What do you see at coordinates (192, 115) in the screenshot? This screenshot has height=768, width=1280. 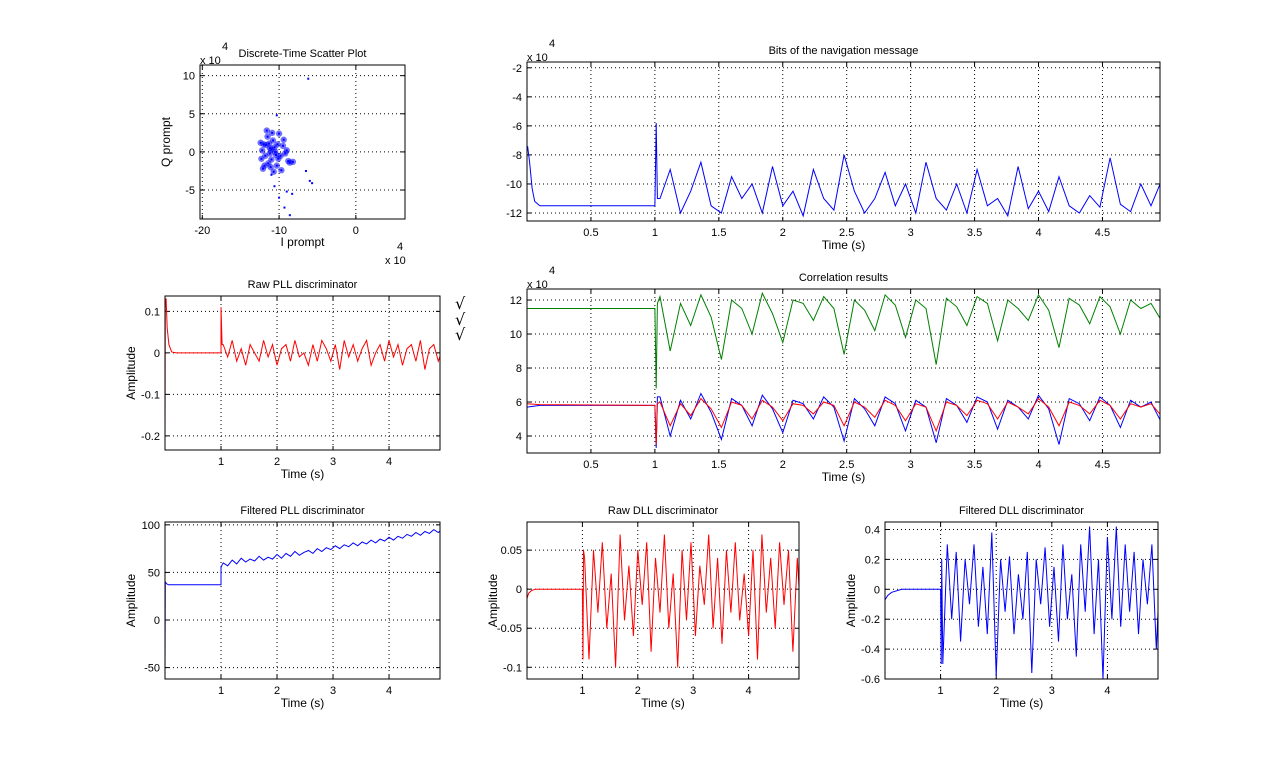 I see `y-tick-label: 5` at bounding box center [192, 115].